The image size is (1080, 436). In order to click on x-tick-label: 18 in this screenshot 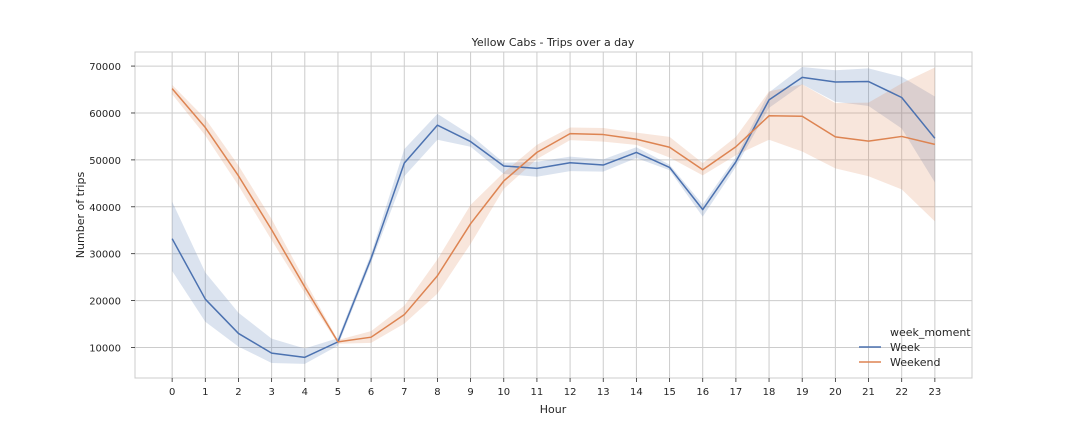, I will do `click(769, 392)`.